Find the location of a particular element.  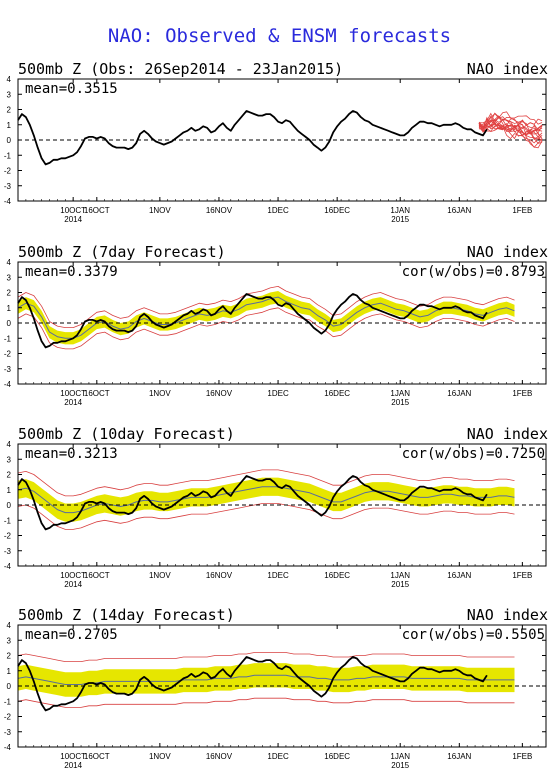

correlation-label: cor(w/obs)=0.8793 is located at coordinates (473, 272).